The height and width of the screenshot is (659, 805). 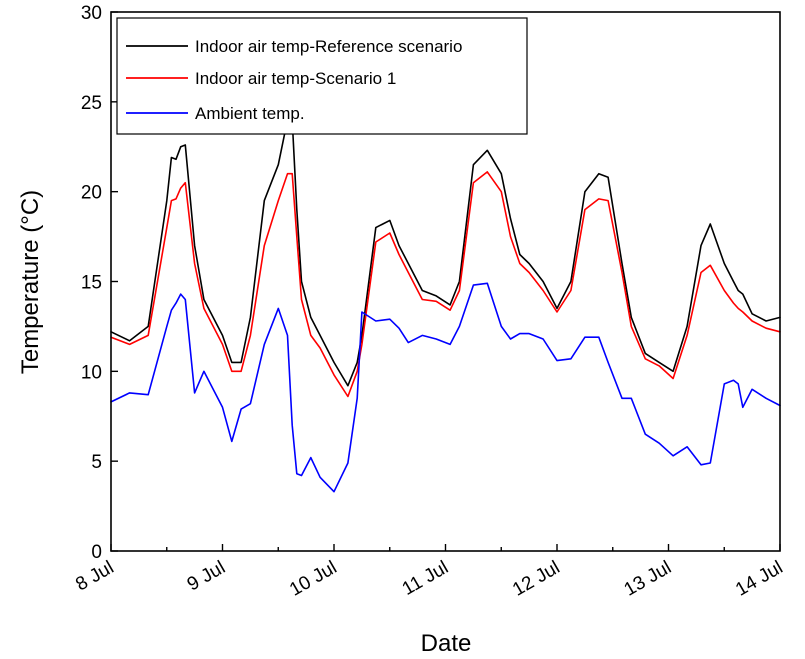 What do you see at coordinates (446, 643) in the screenshot?
I see `x-axis-title: Date` at bounding box center [446, 643].